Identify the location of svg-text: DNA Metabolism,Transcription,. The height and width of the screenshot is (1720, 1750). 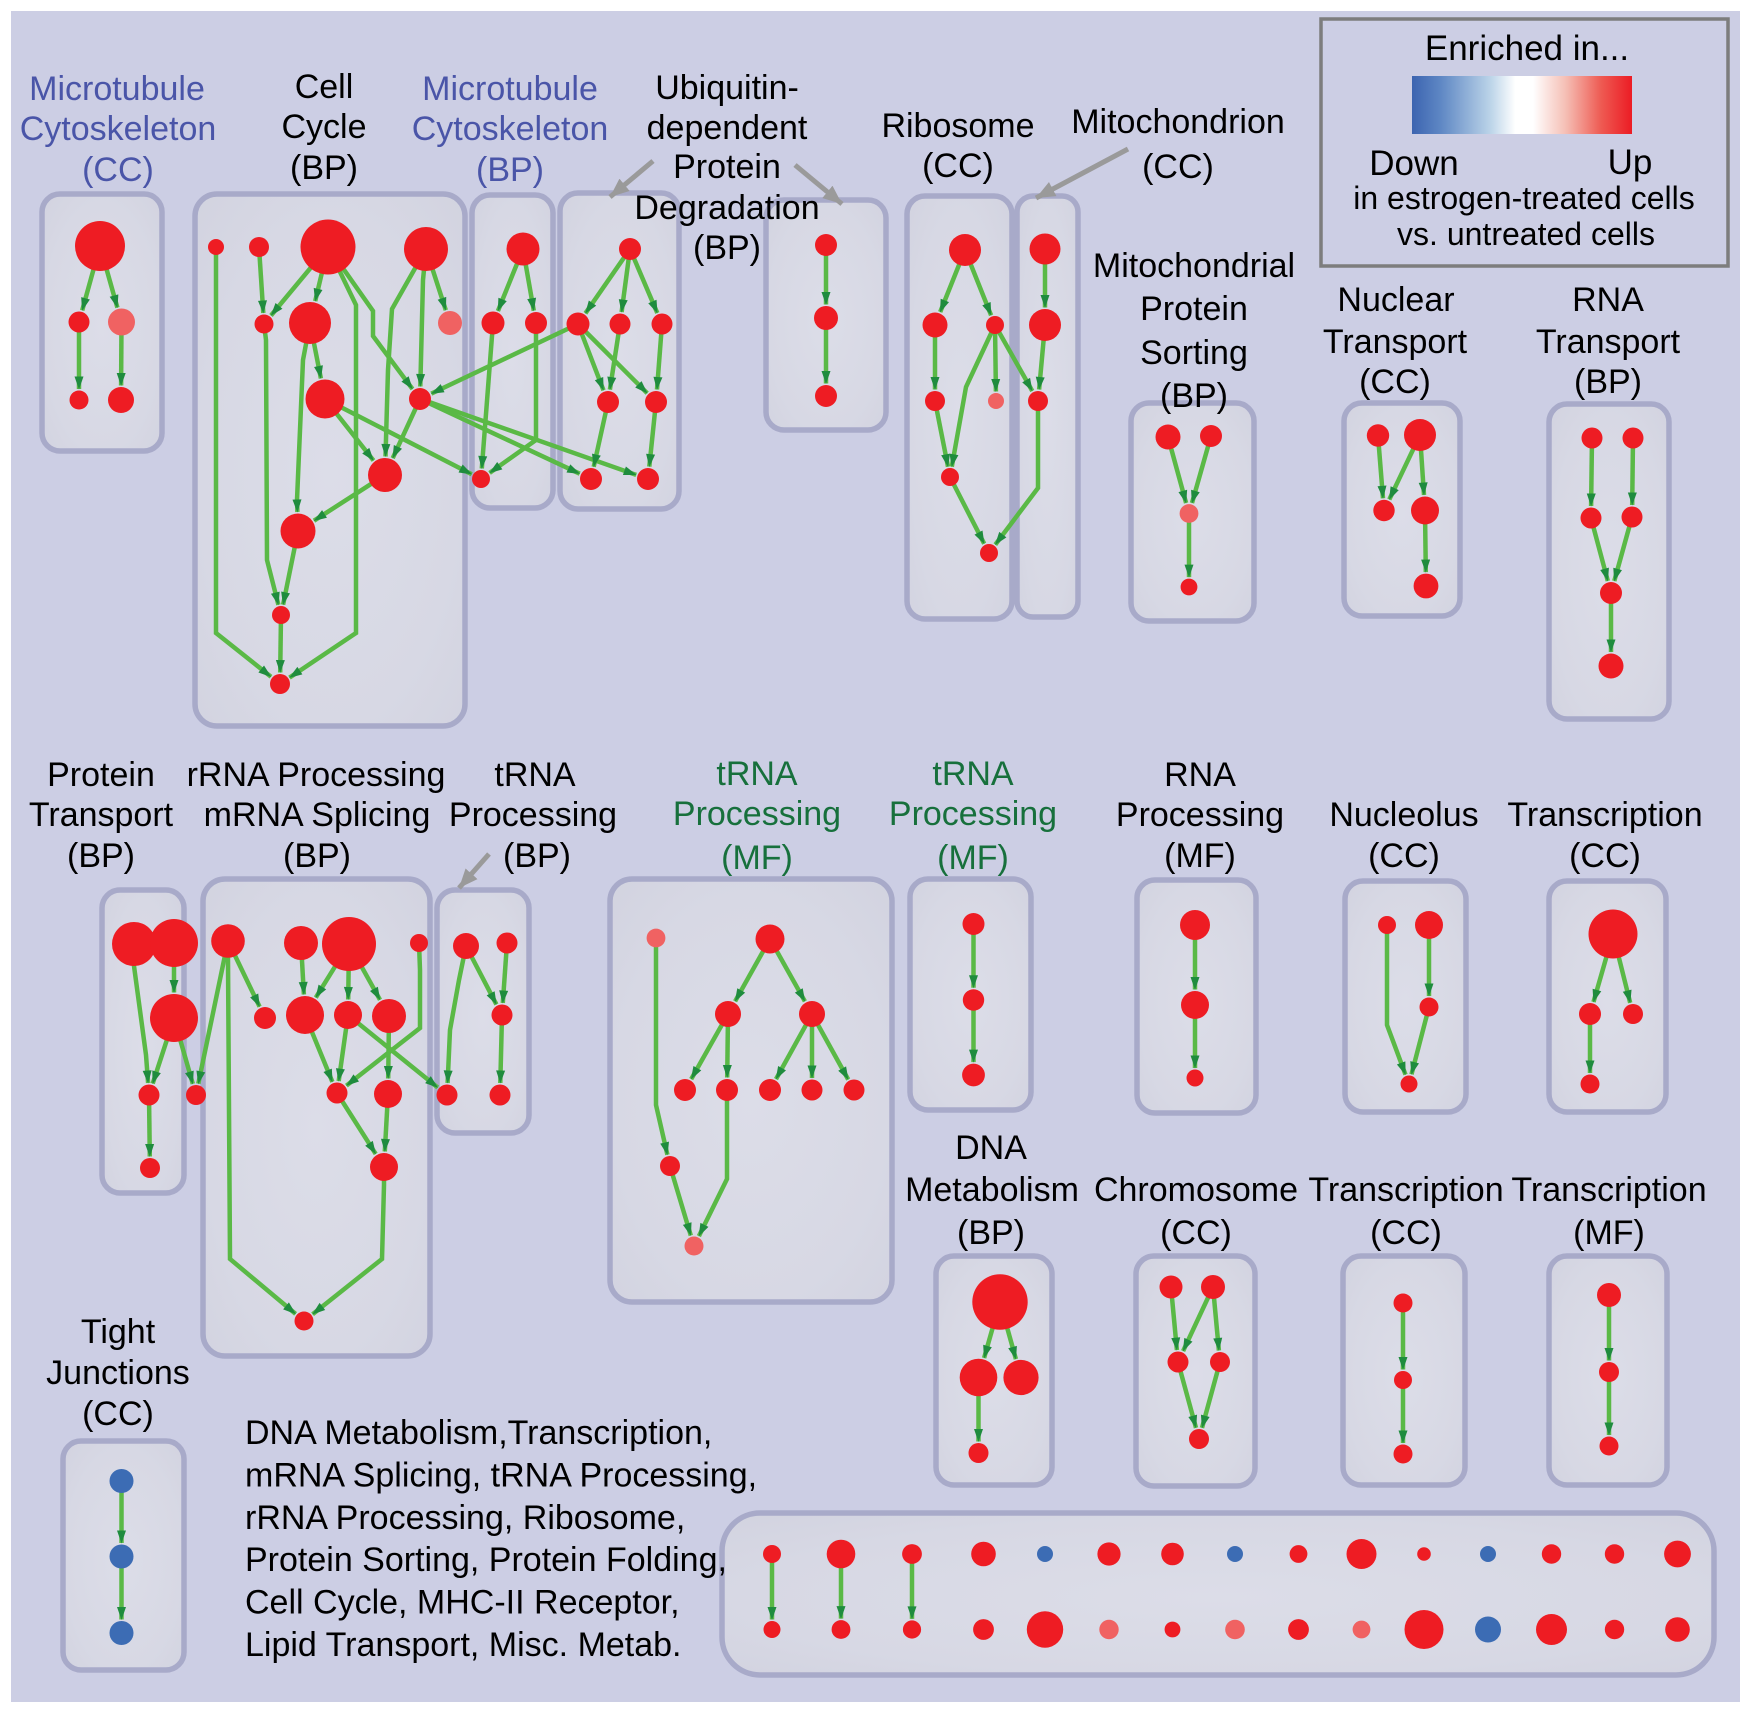
(478, 1433).